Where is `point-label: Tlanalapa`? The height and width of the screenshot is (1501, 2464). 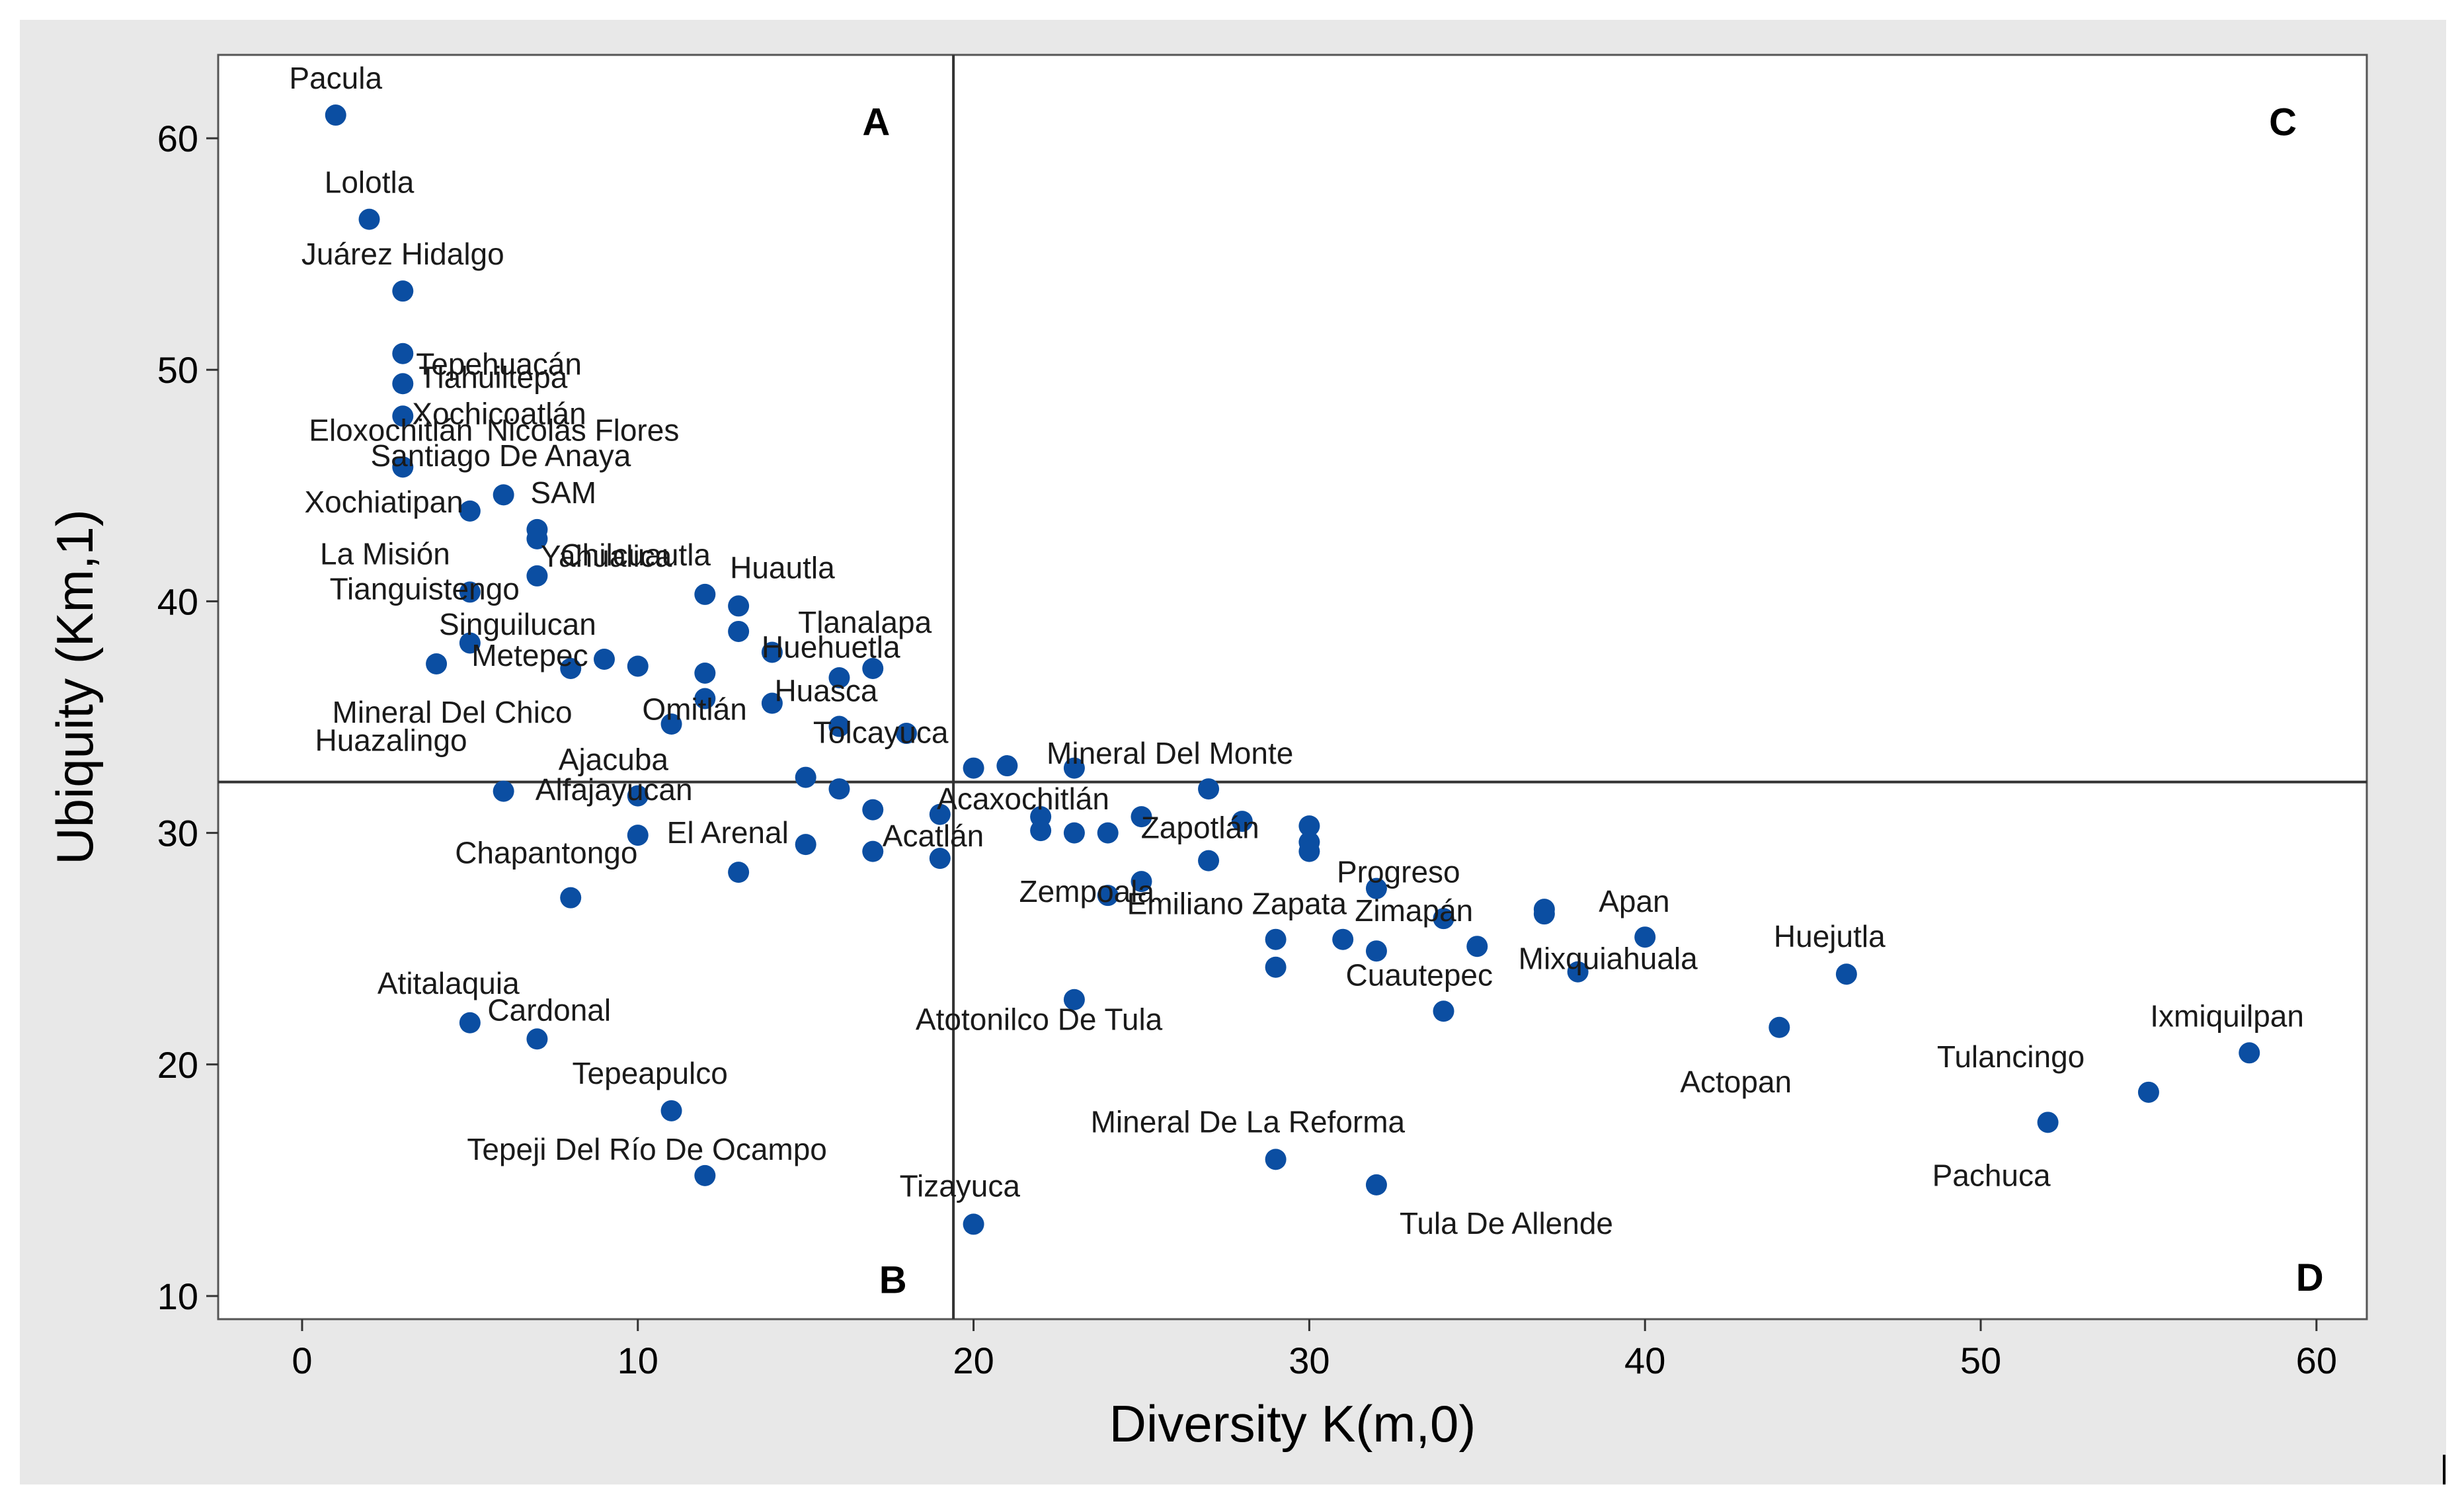 point-label: Tlanalapa is located at coordinates (865, 622).